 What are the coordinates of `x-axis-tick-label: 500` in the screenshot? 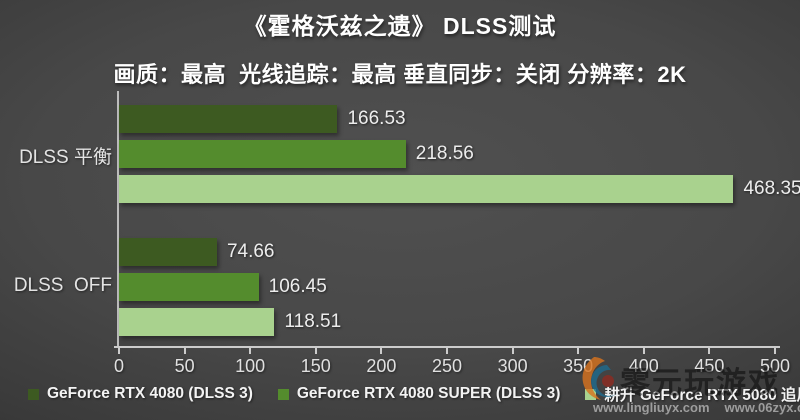 It's located at (775, 366).